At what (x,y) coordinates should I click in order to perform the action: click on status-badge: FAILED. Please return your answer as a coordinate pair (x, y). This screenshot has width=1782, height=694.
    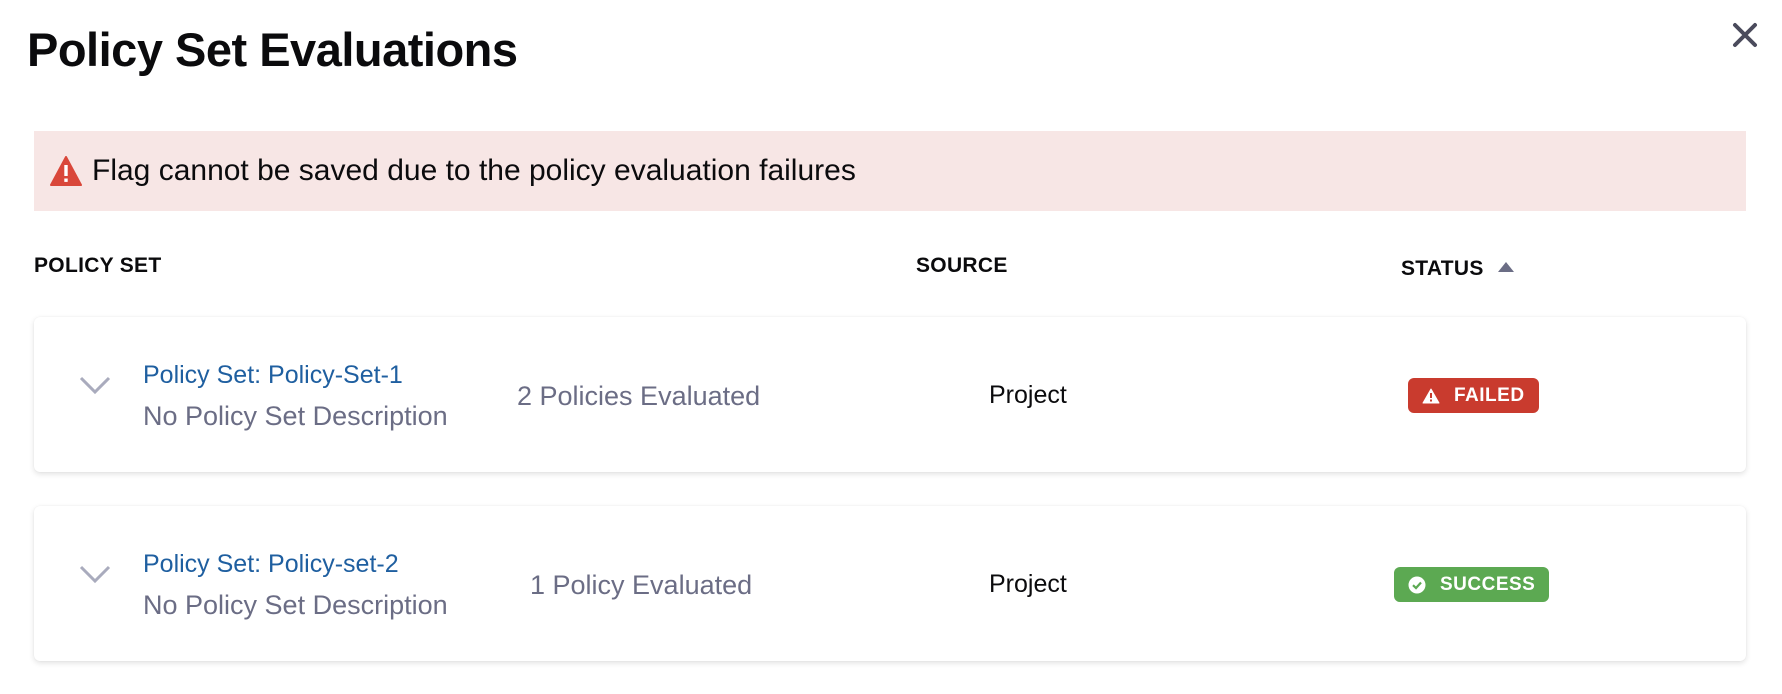
    Looking at the image, I should click on (1473, 395).